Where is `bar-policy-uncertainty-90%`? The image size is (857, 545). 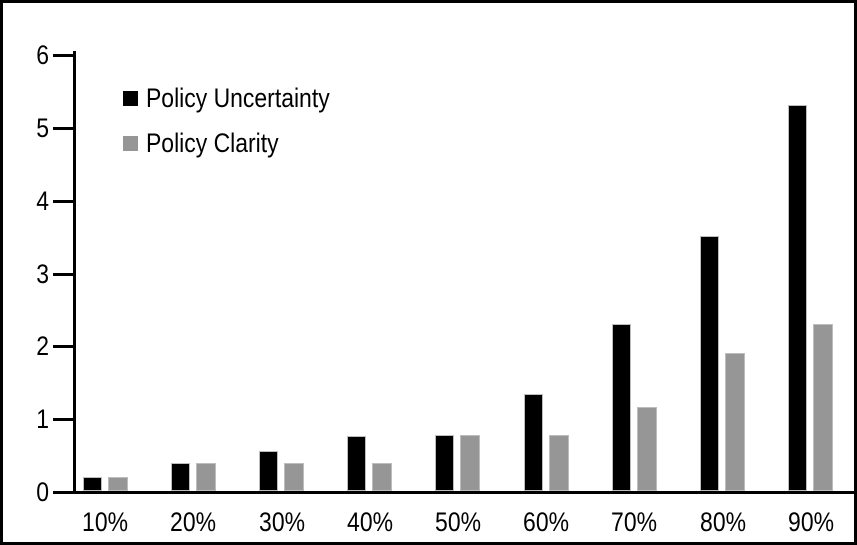
bar-policy-uncertainty-90% is located at coordinates (798, 298).